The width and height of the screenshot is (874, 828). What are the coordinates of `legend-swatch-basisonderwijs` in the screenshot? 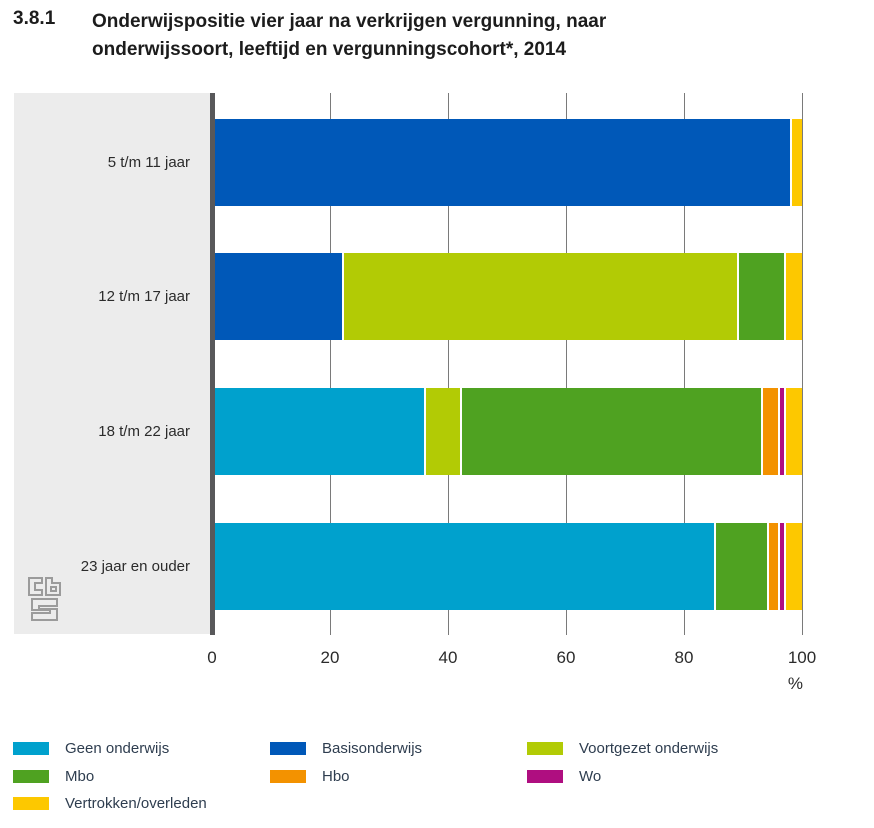 It's located at (288, 748).